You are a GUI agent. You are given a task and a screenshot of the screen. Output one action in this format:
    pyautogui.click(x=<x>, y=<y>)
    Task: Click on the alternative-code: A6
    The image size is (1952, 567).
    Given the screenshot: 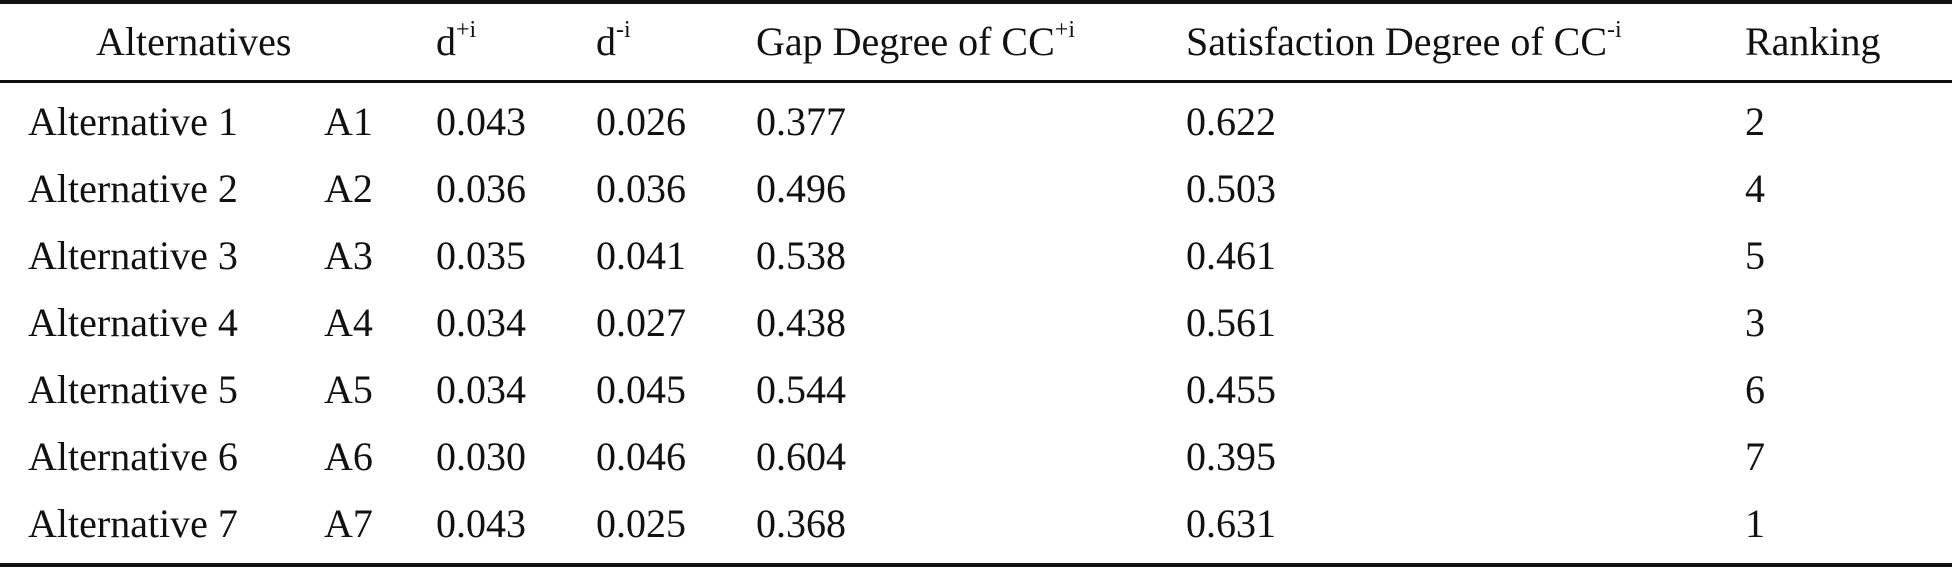 What is the action you would take?
    pyautogui.click(x=348, y=456)
    